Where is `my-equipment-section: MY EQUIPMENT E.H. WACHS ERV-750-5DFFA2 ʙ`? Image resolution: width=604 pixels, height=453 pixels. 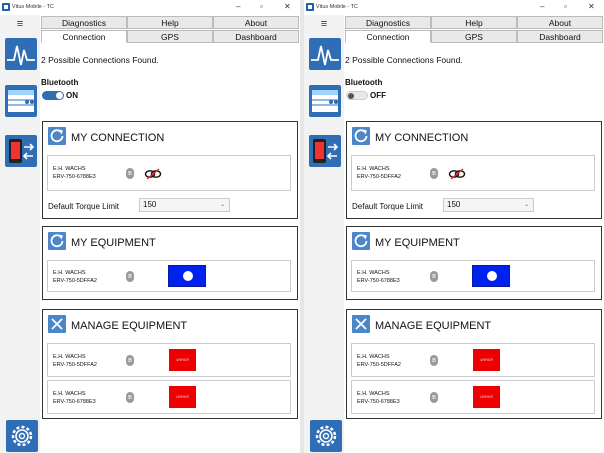
my-equipment-section: MY EQUIPMENT E.H. WACHS ERV-750-5DFFA2 ʙ is located at coordinates (170, 263).